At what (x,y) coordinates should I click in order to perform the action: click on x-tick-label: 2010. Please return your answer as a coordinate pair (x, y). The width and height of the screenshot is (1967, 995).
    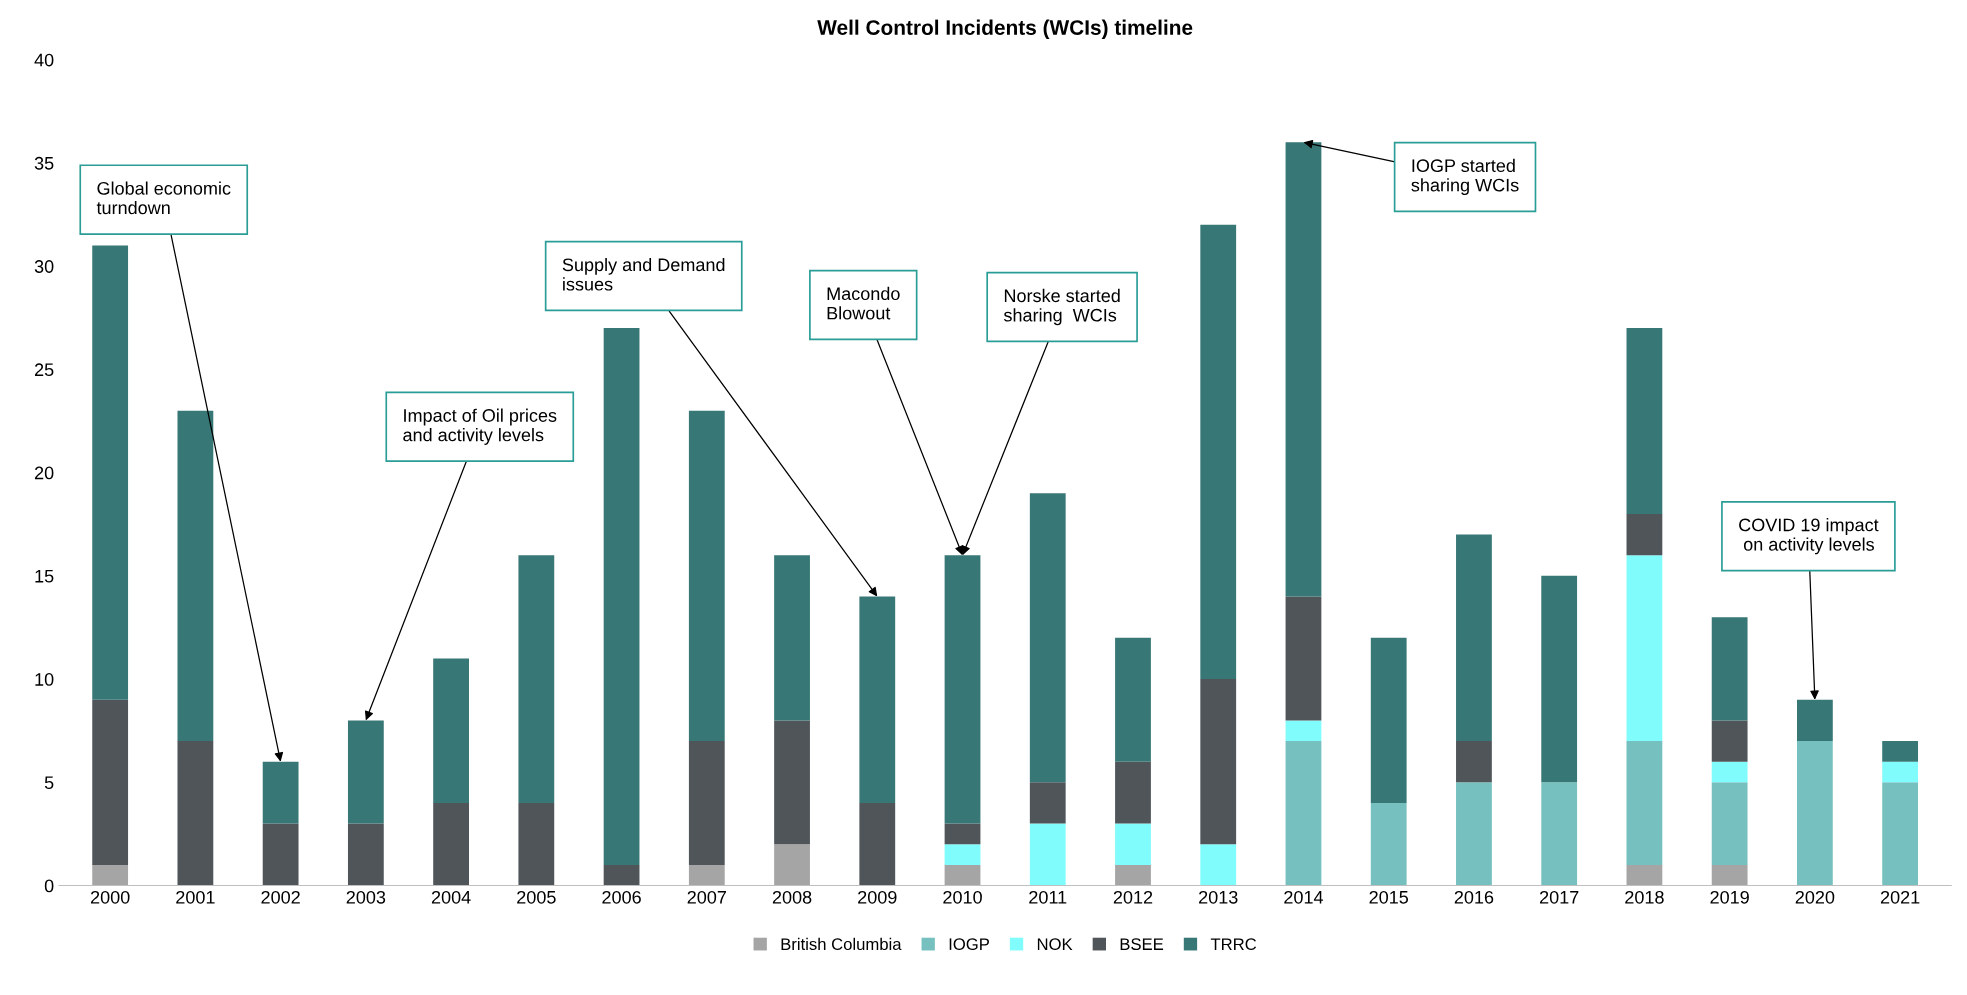
    Looking at the image, I should click on (962, 897).